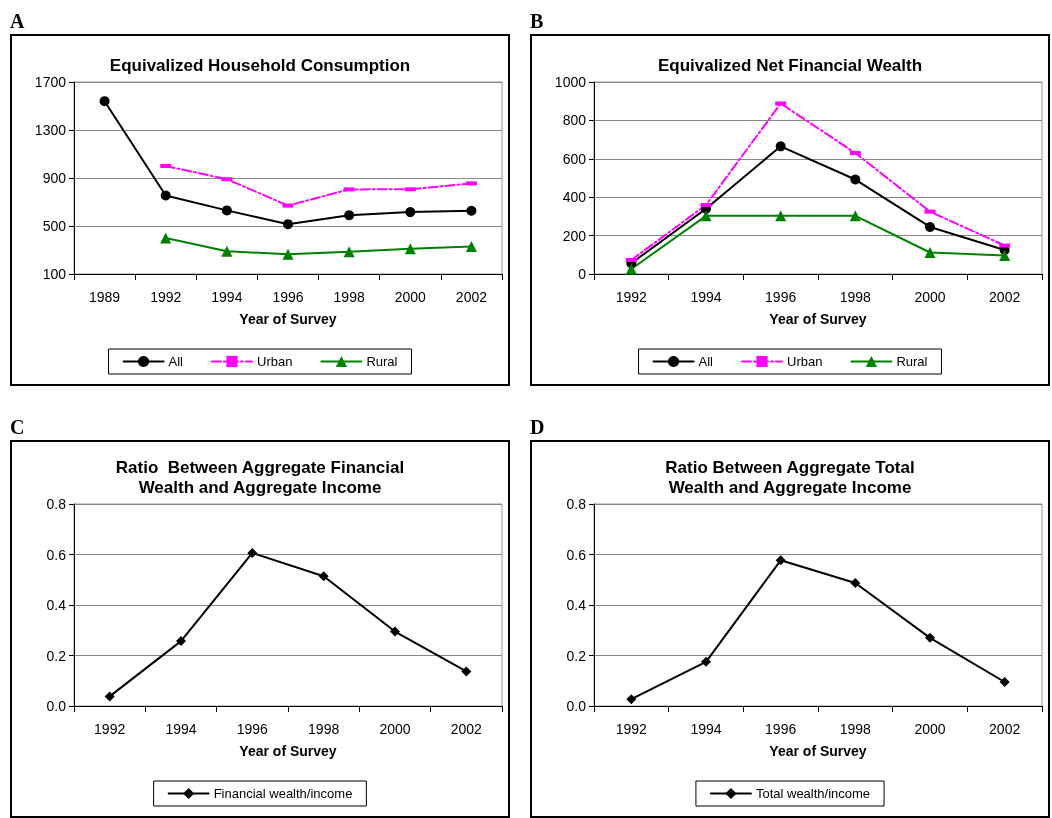  I want to click on text: C, so click(18, 427).